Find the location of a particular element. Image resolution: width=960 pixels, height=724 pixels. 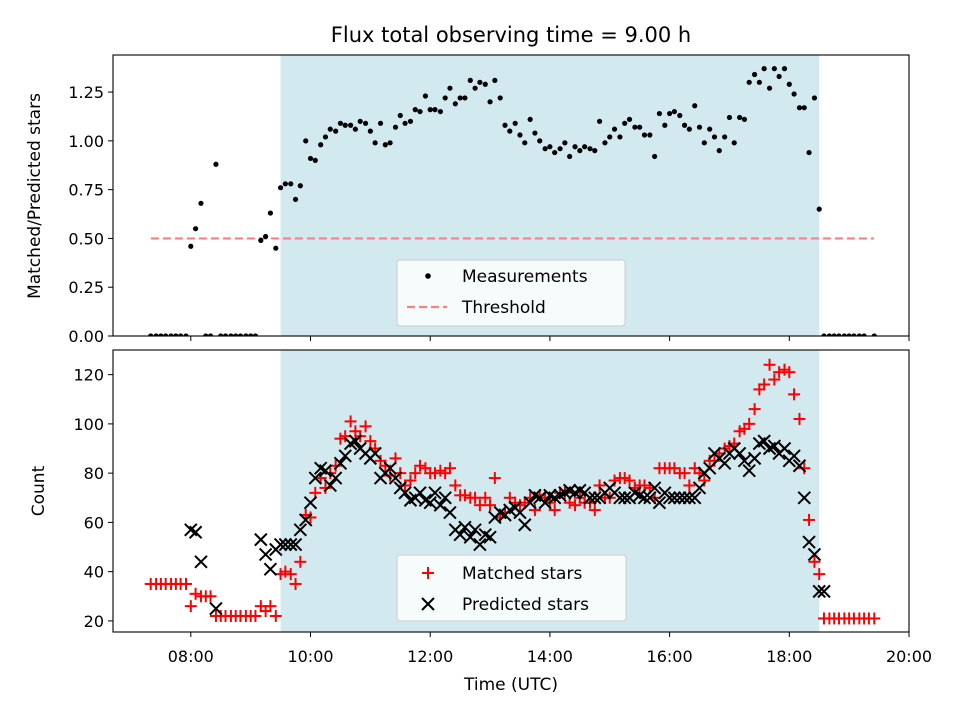

top-y-tick-label: 0.50 is located at coordinates (86, 238).